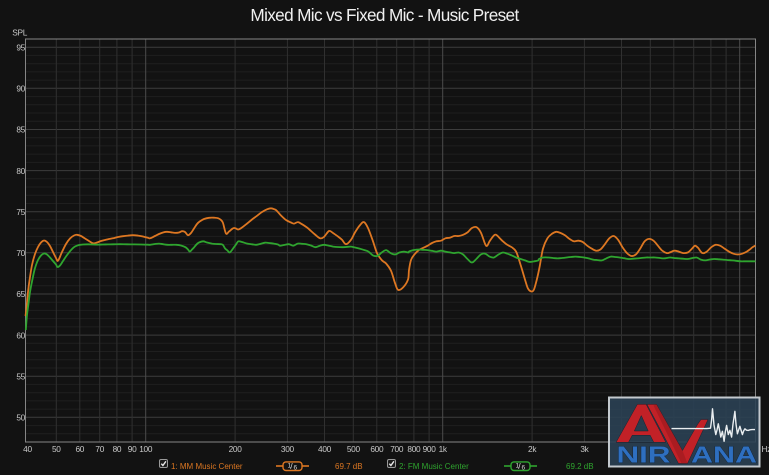 Image resolution: width=769 pixels, height=475 pixels. I want to click on svg-text: 1: MM Music Center, so click(207, 466).